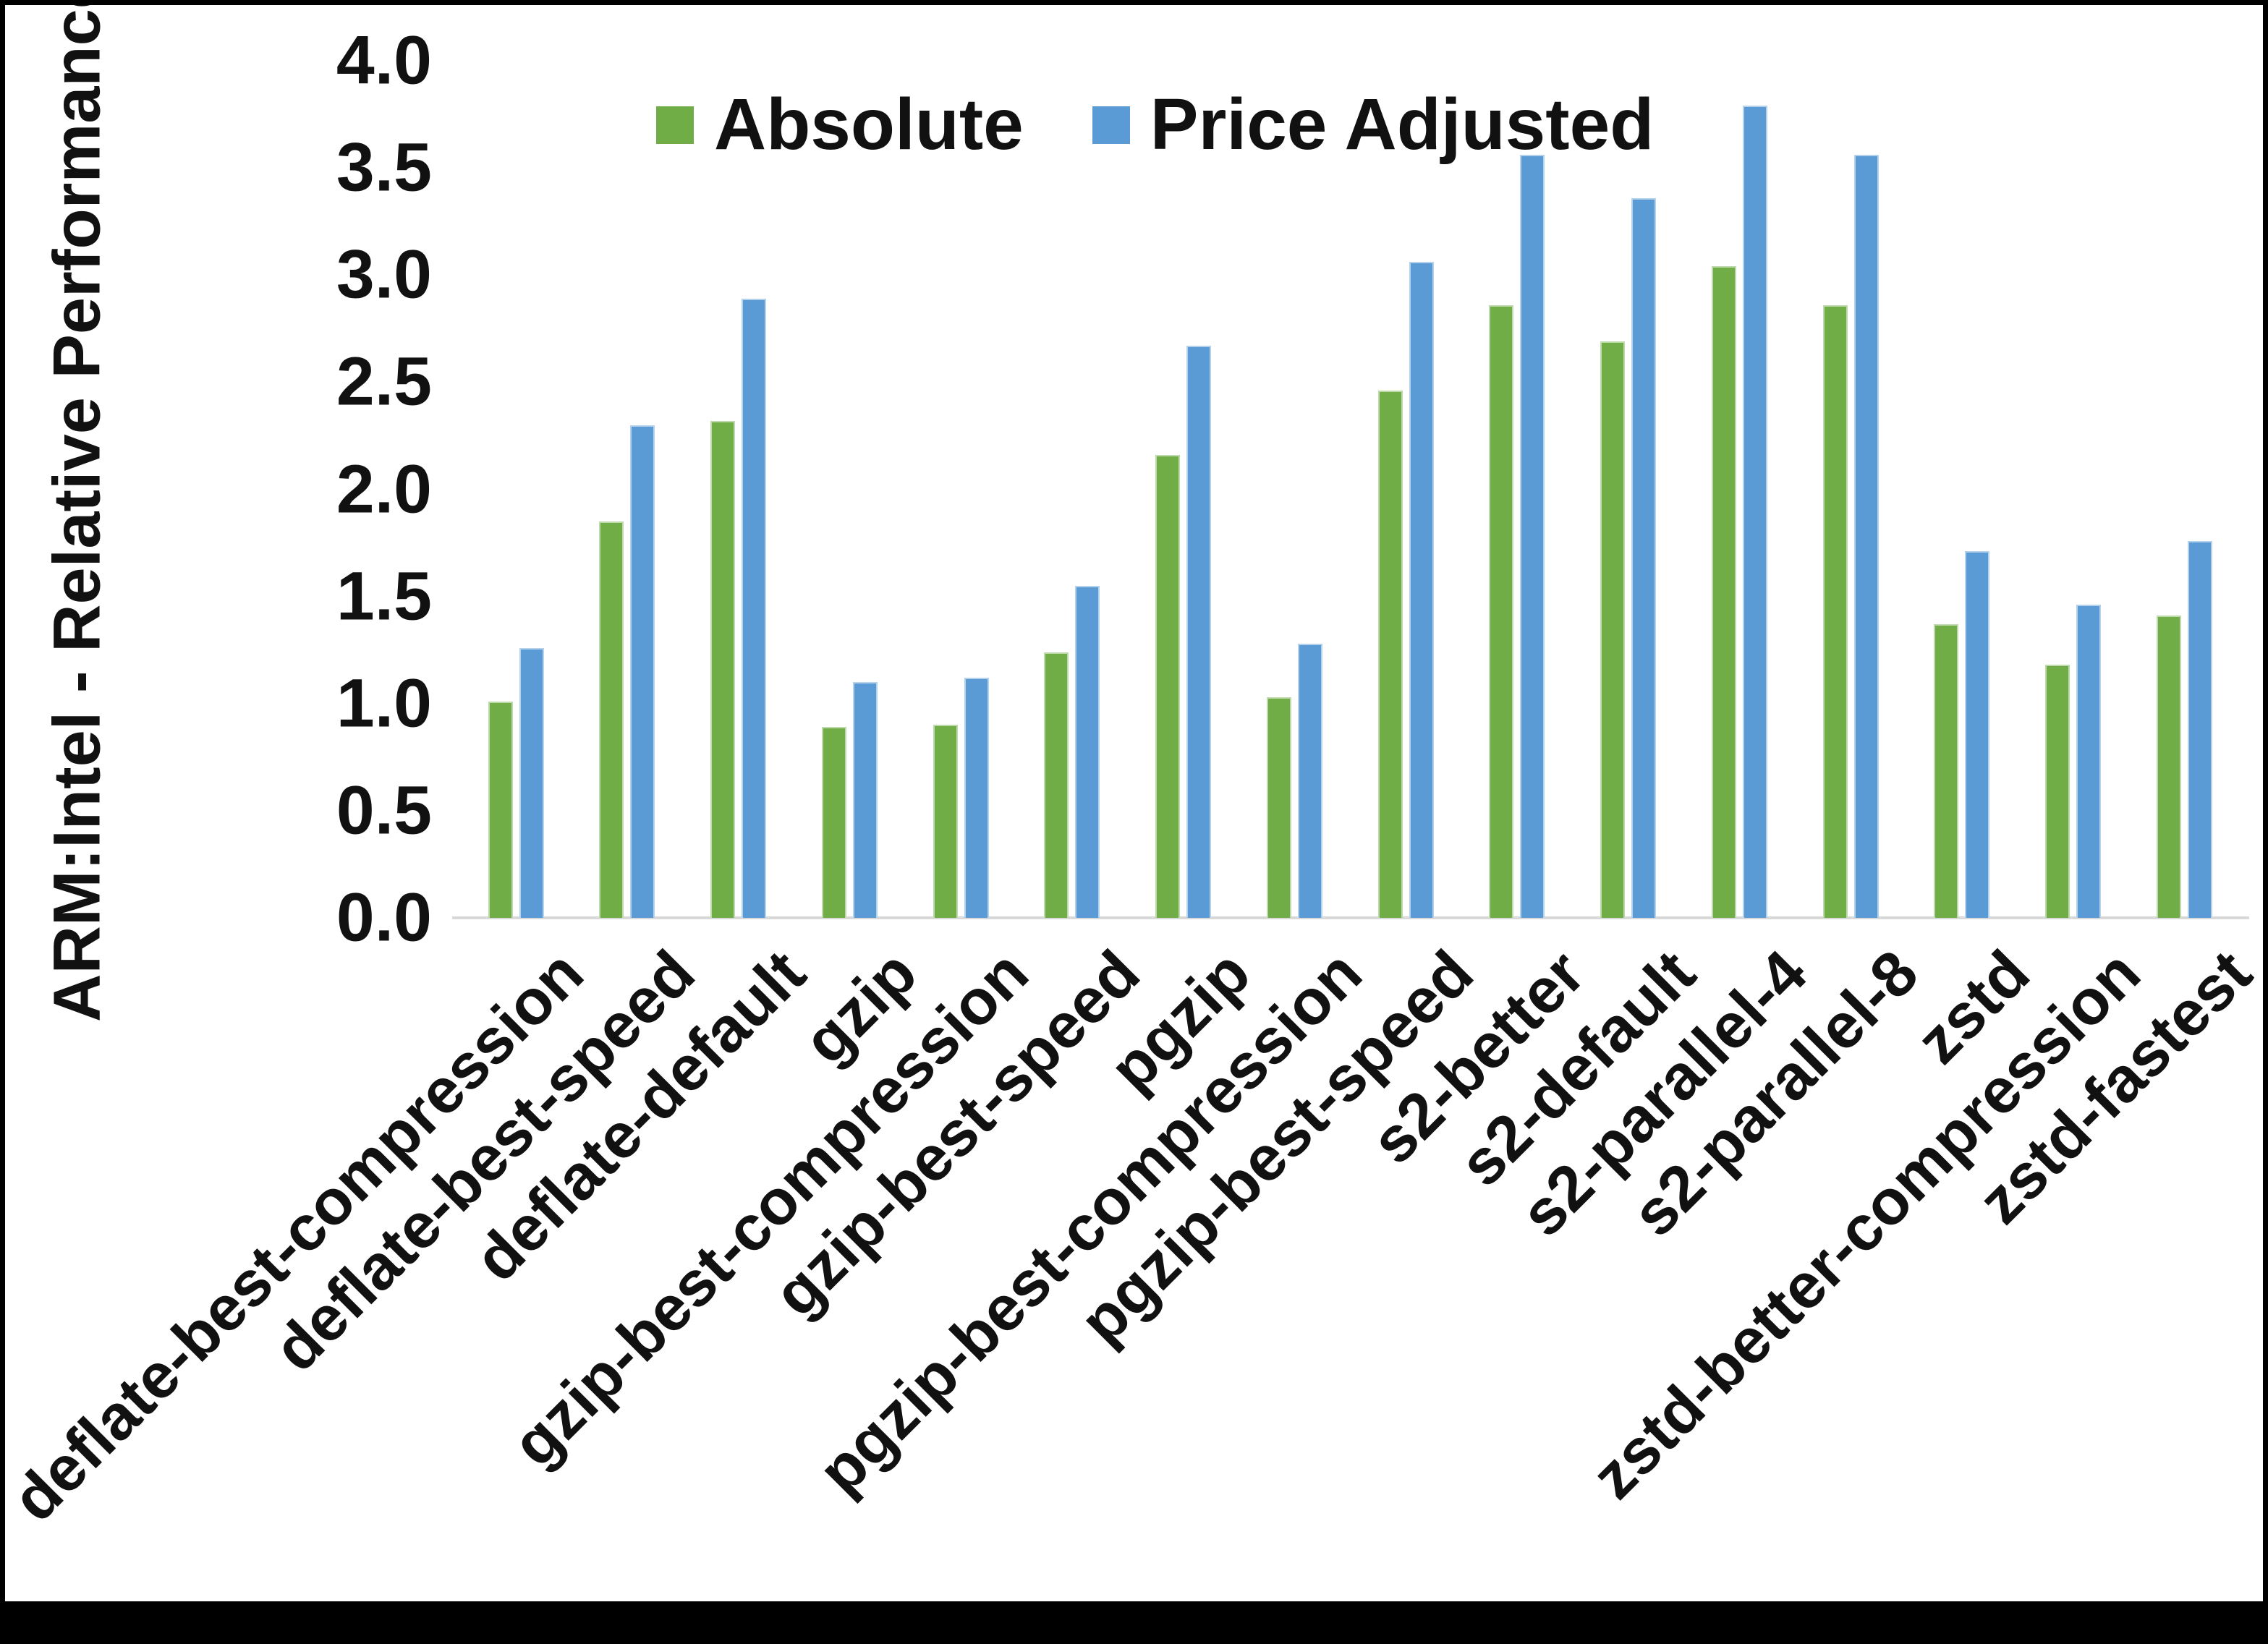 This screenshot has height=1644, width=2268. What do you see at coordinates (2200, 729) in the screenshot?
I see `price-adjusted-bar-zstd-fastest` at bounding box center [2200, 729].